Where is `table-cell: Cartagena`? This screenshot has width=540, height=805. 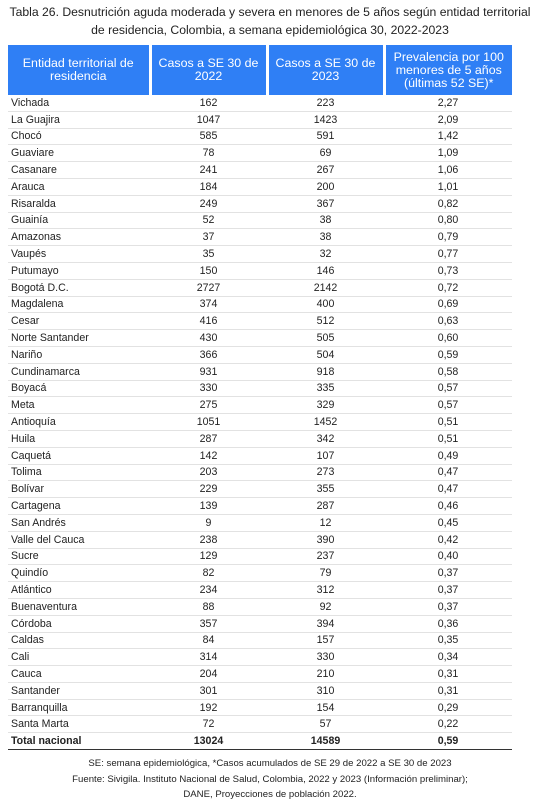
table-cell: Cartagena is located at coordinates (79, 506).